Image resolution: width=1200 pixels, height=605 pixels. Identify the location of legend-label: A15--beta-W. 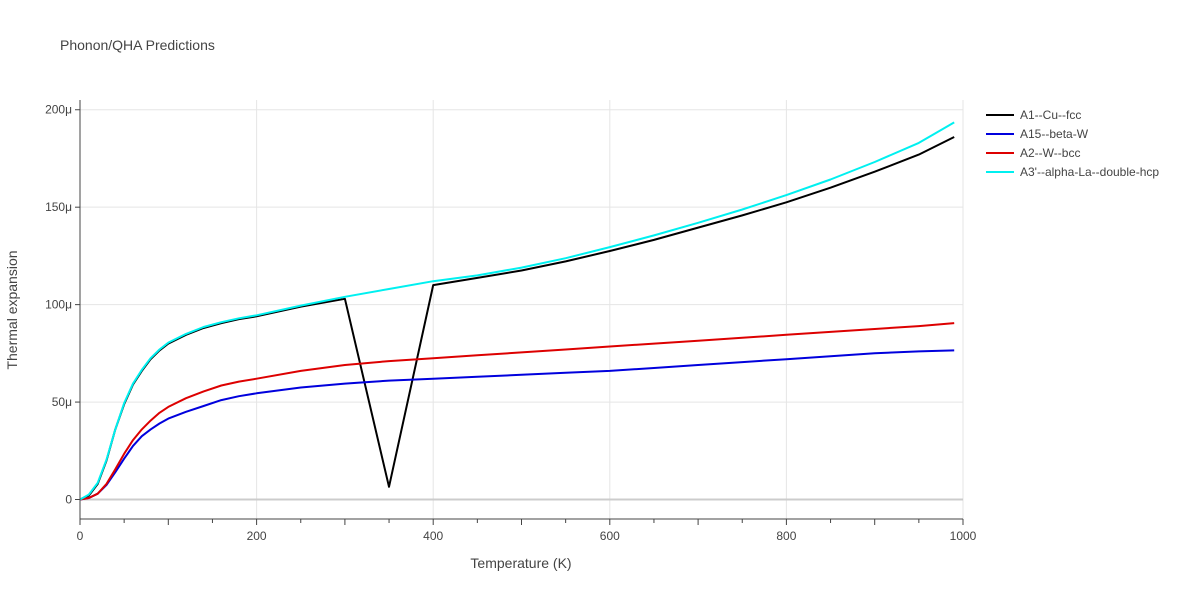
(1054, 134).